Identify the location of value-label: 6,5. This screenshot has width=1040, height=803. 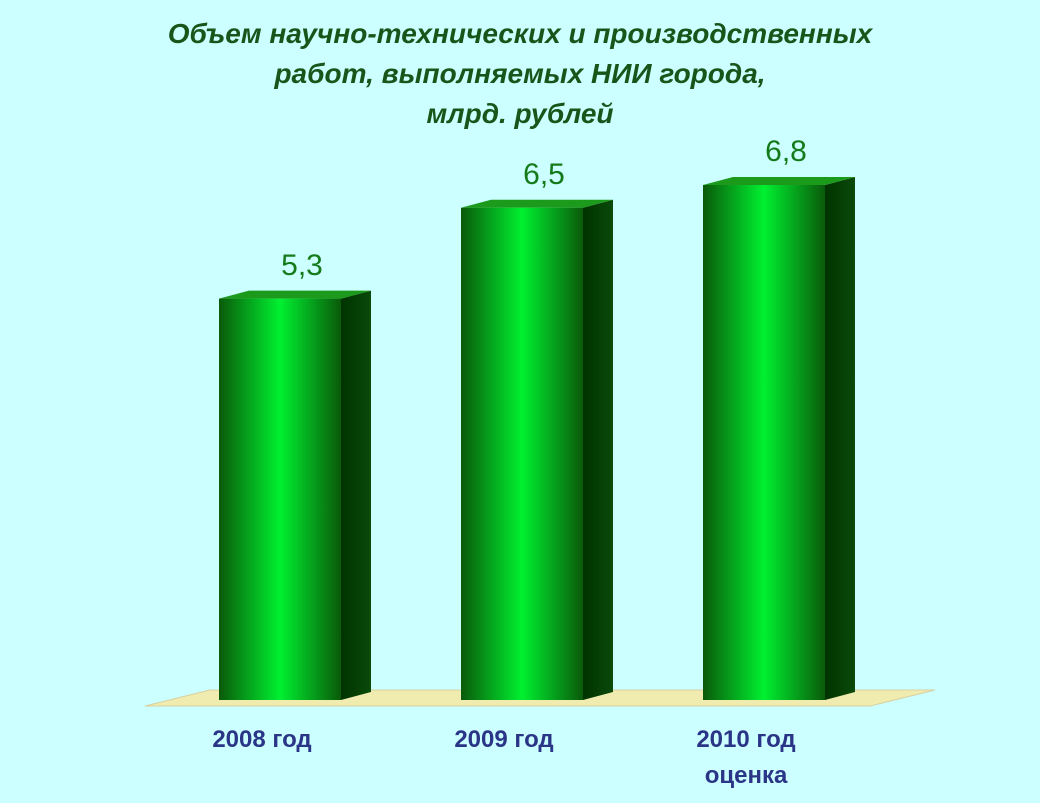
(544, 174).